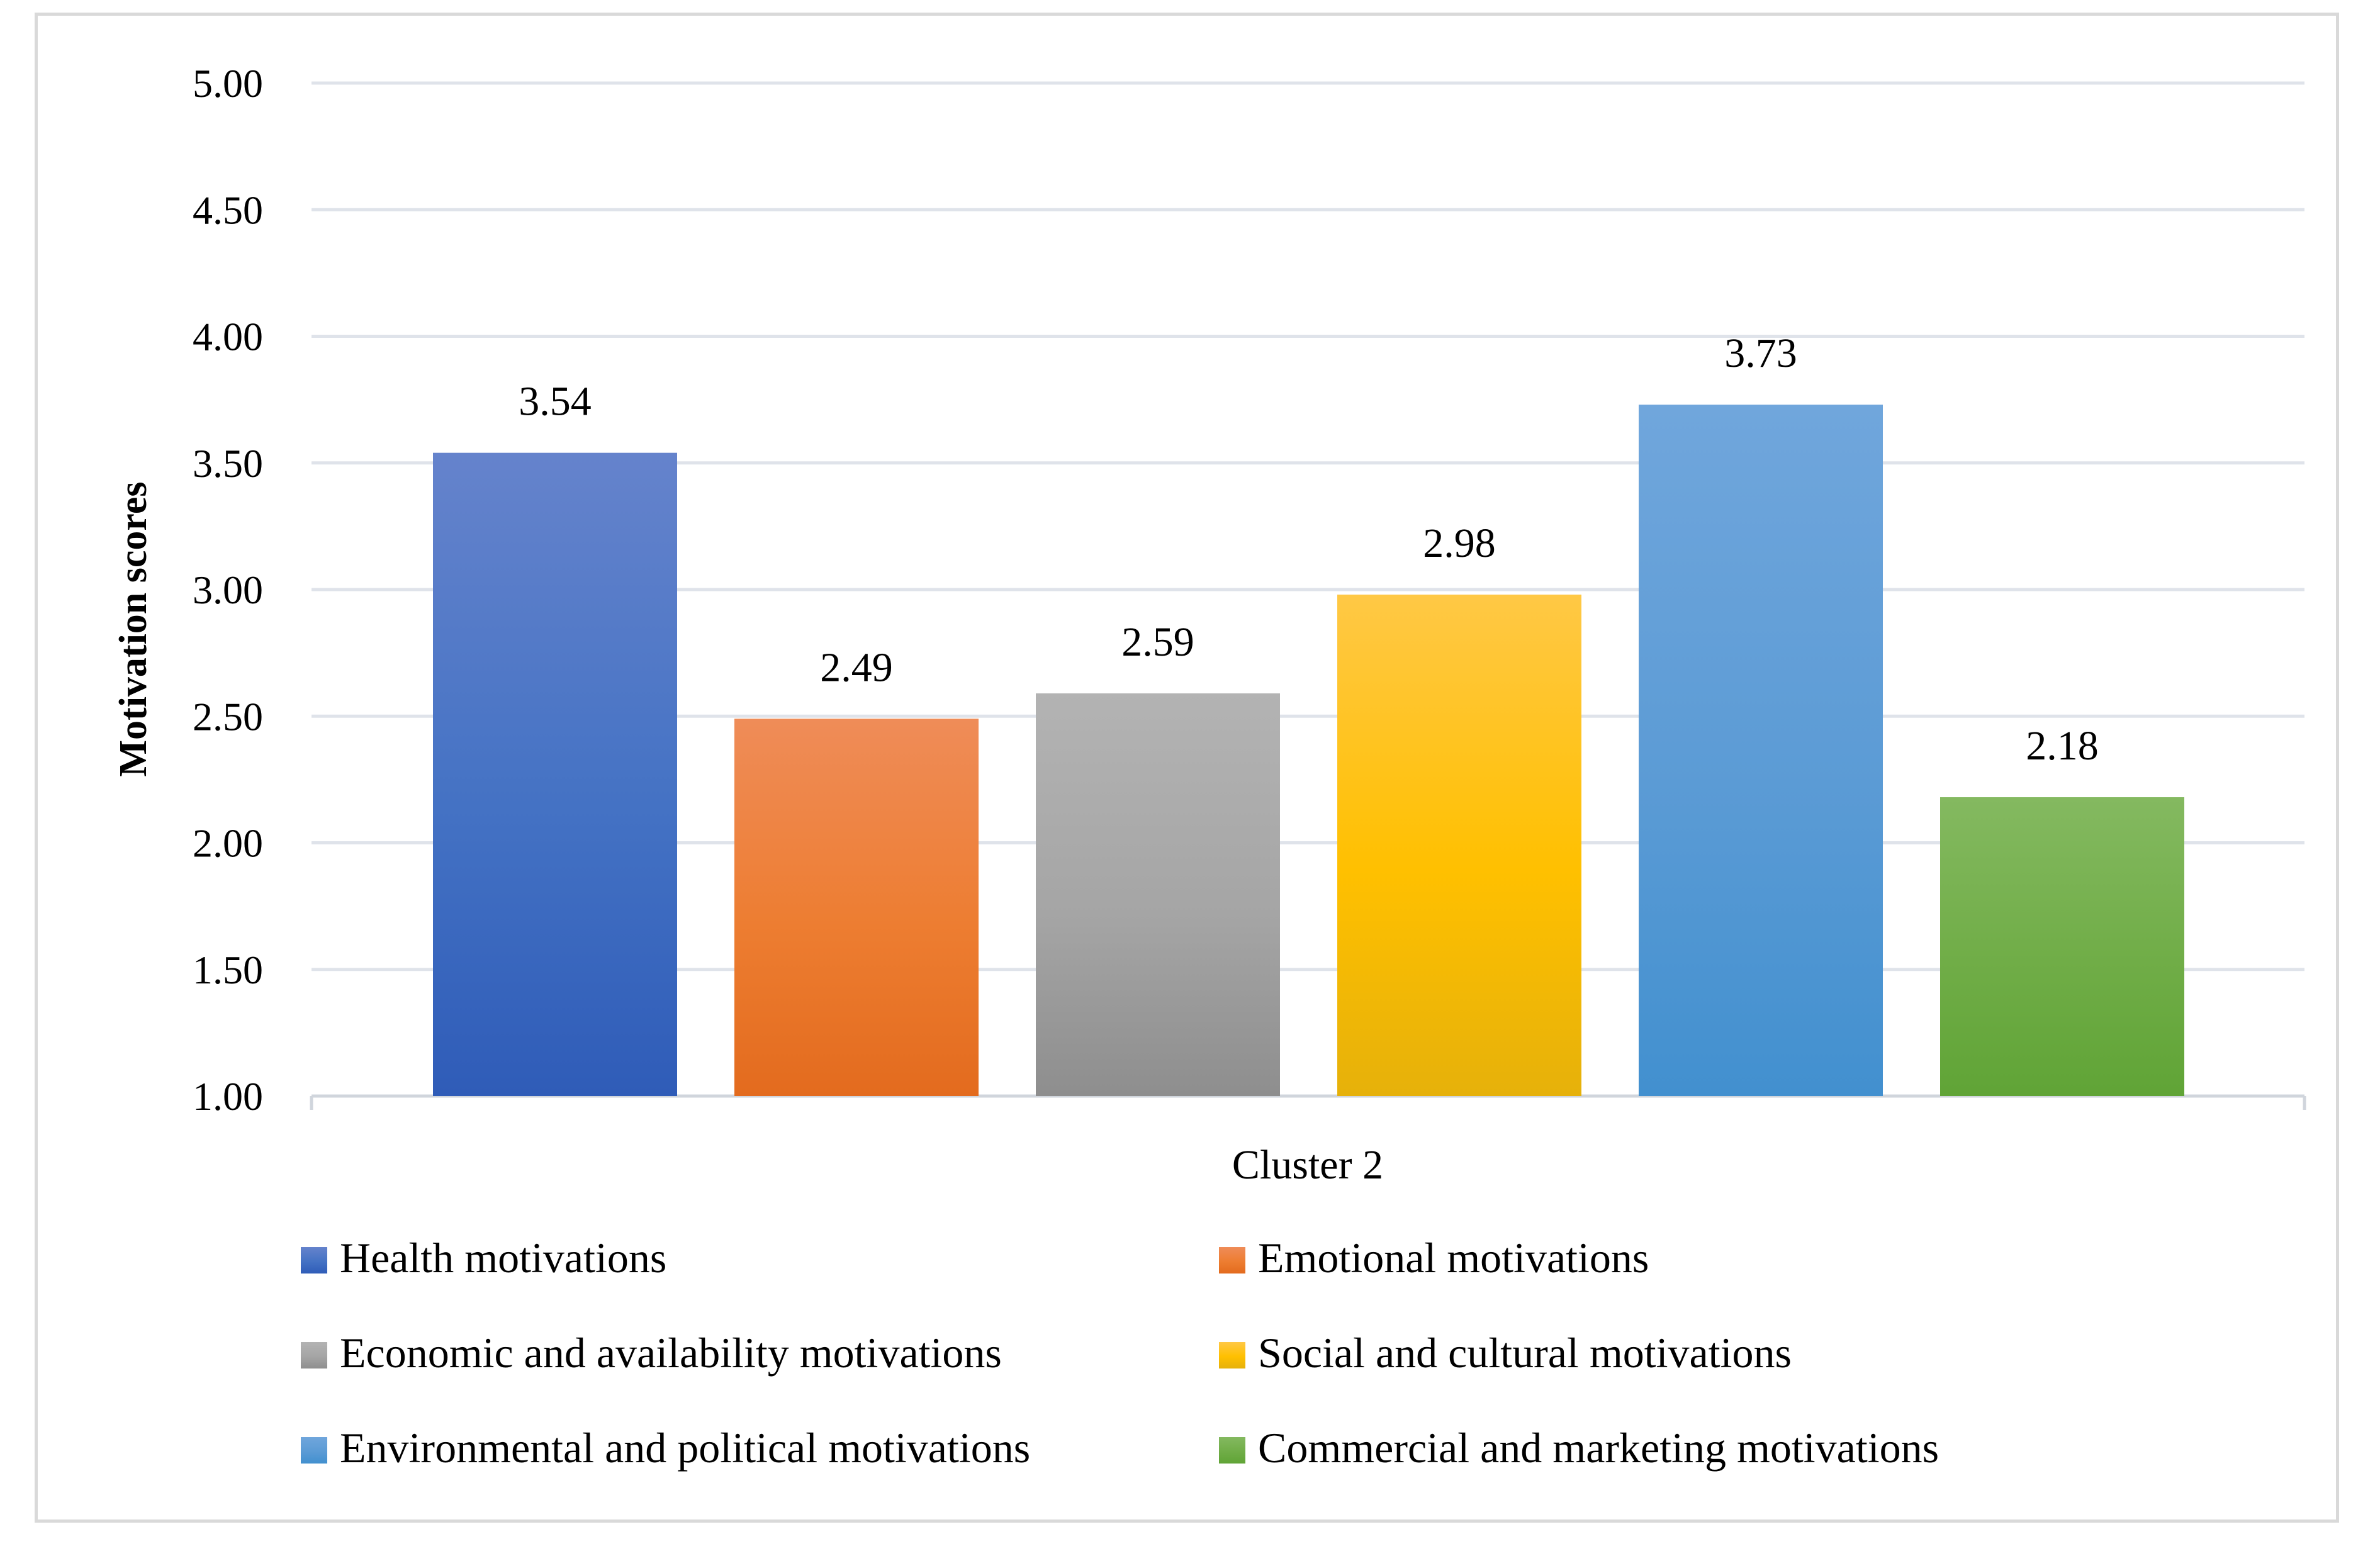 The width and height of the screenshot is (2380, 1556). I want to click on data-label: 3.54, so click(555, 402).